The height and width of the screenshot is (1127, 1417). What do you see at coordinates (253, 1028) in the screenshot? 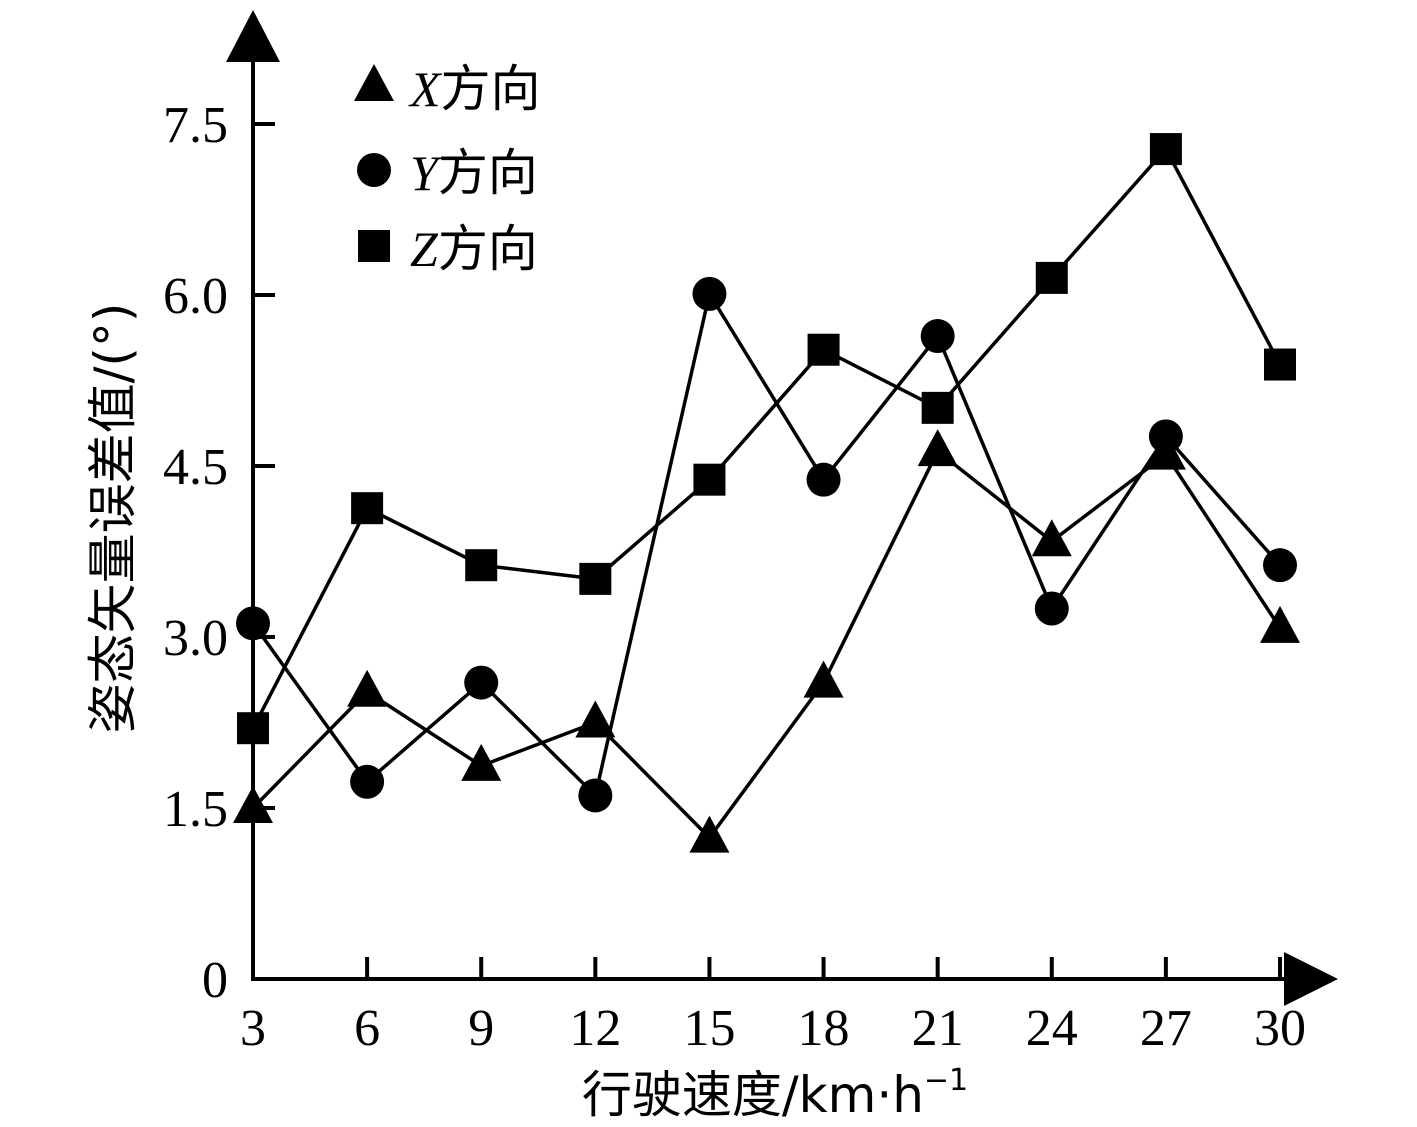
I see `x-tick-label: 3` at bounding box center [253, 1028].